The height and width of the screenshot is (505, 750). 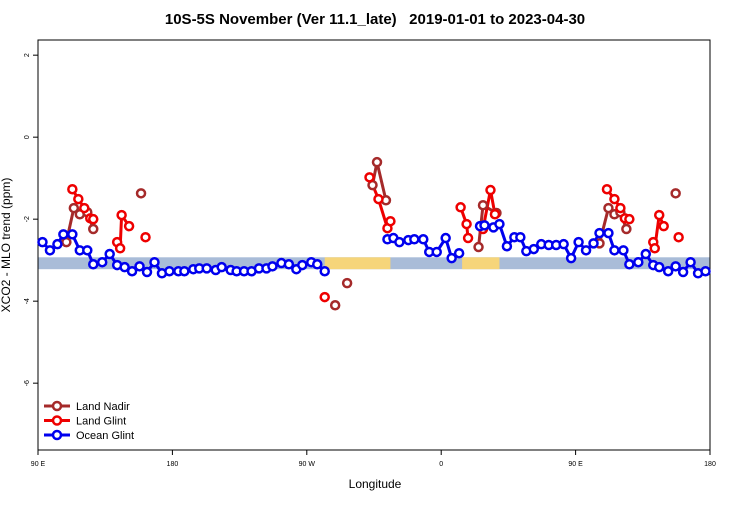 What do you see at coordinates (6, 245) in the screenshot?
I see `y-axis-label: XCO2 - MLO trend (ppm)` at bounding box center [6, 245].